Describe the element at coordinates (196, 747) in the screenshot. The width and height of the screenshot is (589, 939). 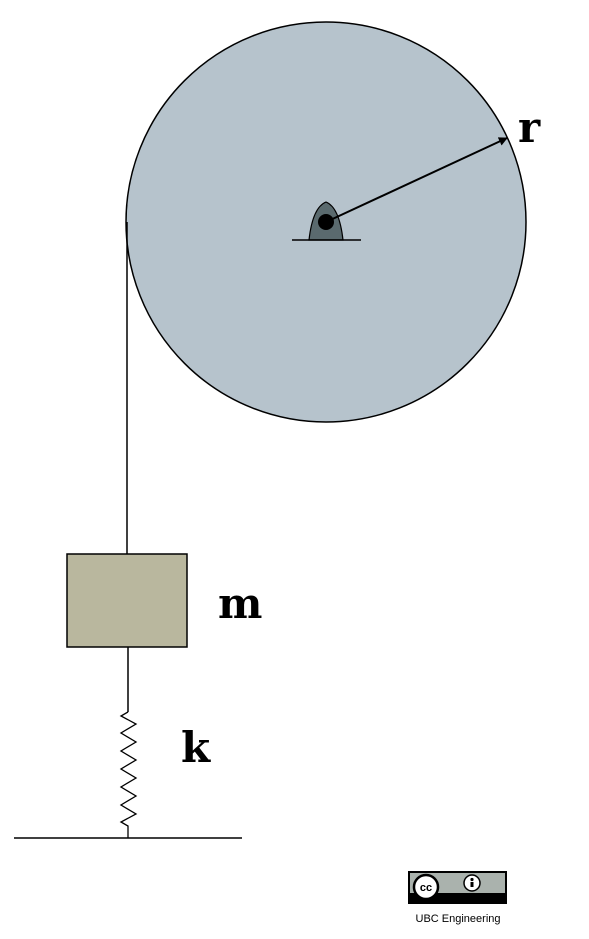
I see `spring-label: k` at that location.